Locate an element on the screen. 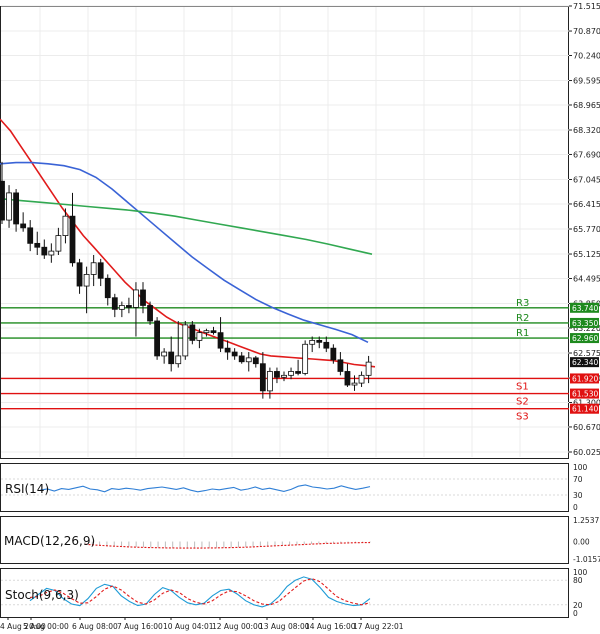 The image size is (600, 634). ma-line-slow is located at coordinates (186, 226).